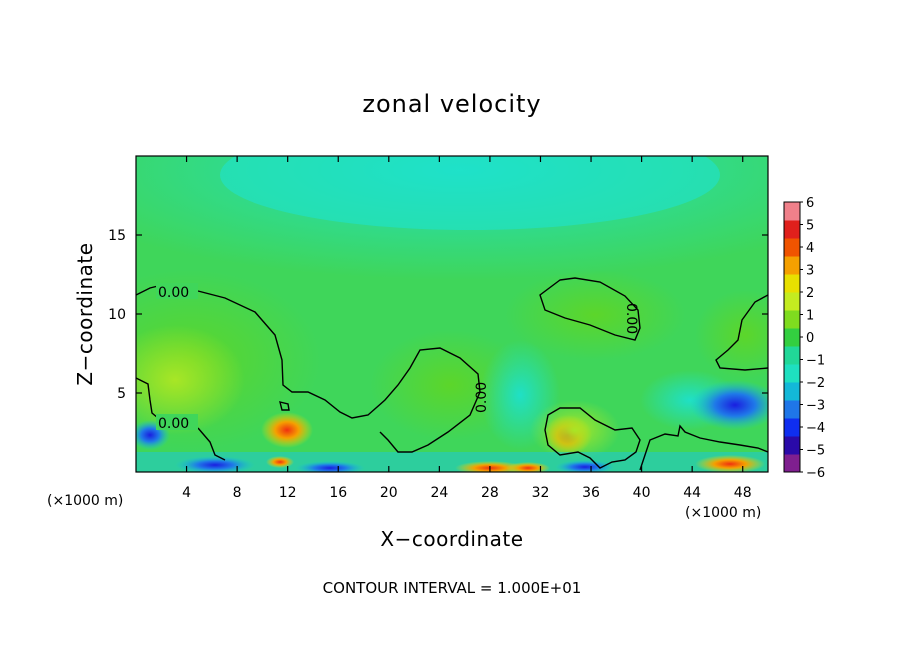 This screenshot has height=654, width=904. What do you see at coordinates (743, 493) in the screenshot?
I see `x-tick-label: 48` at bounding box center [743, 493].